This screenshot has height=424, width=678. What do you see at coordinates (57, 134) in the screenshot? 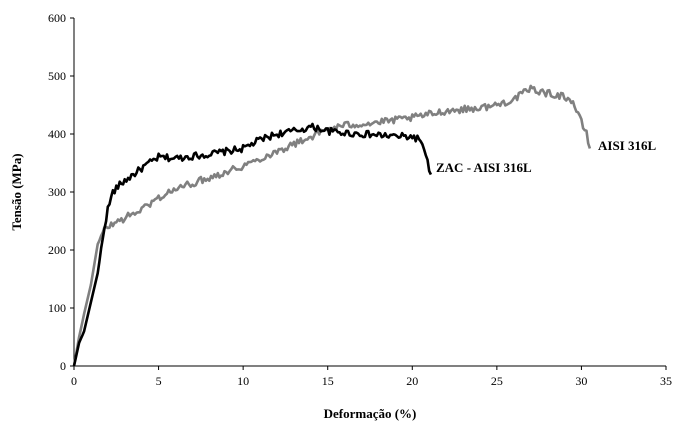
I see `y-tick-label: 400` at bounding box center [57, 134].